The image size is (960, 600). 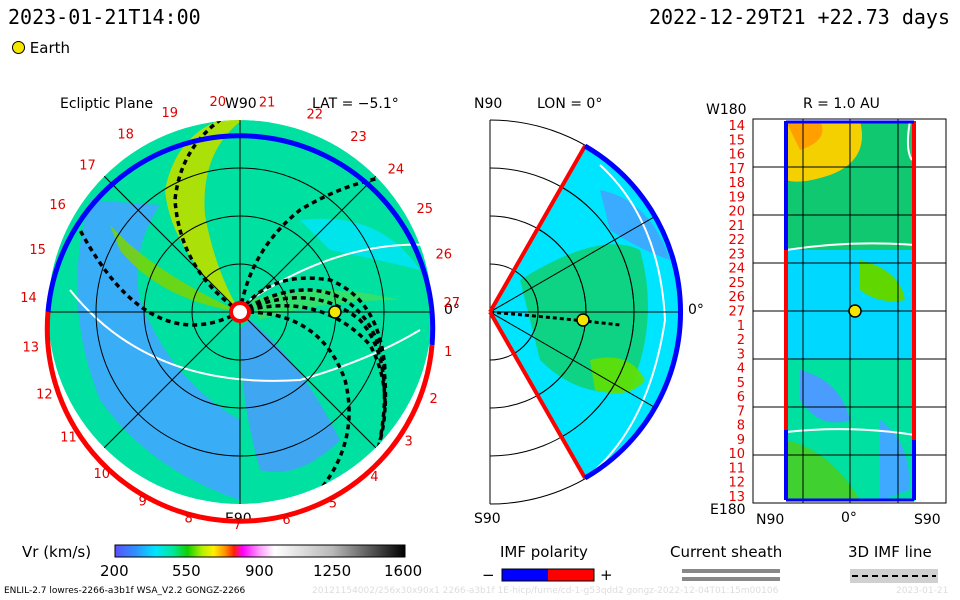 What do you see at coordinates (909, 141) in the screenshot?
I see `radial-current-sheath` at bounding box center [909, 141].